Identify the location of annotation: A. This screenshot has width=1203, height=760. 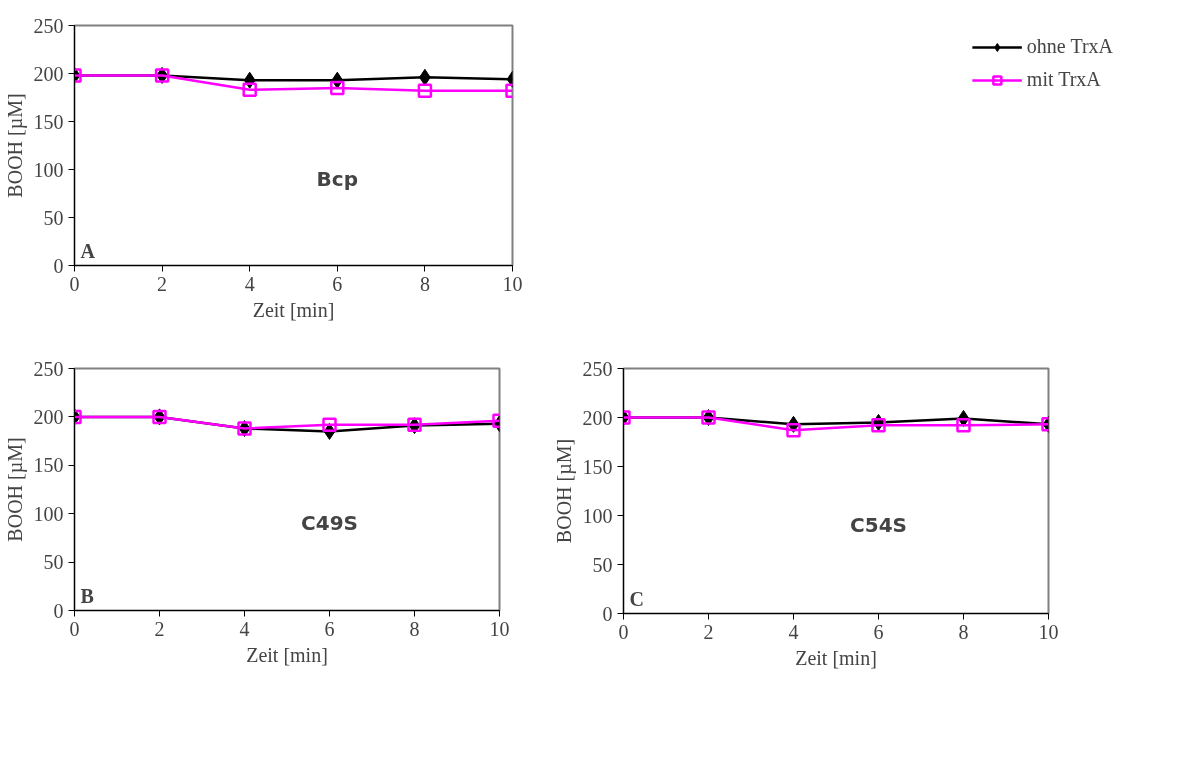
(88, 250).